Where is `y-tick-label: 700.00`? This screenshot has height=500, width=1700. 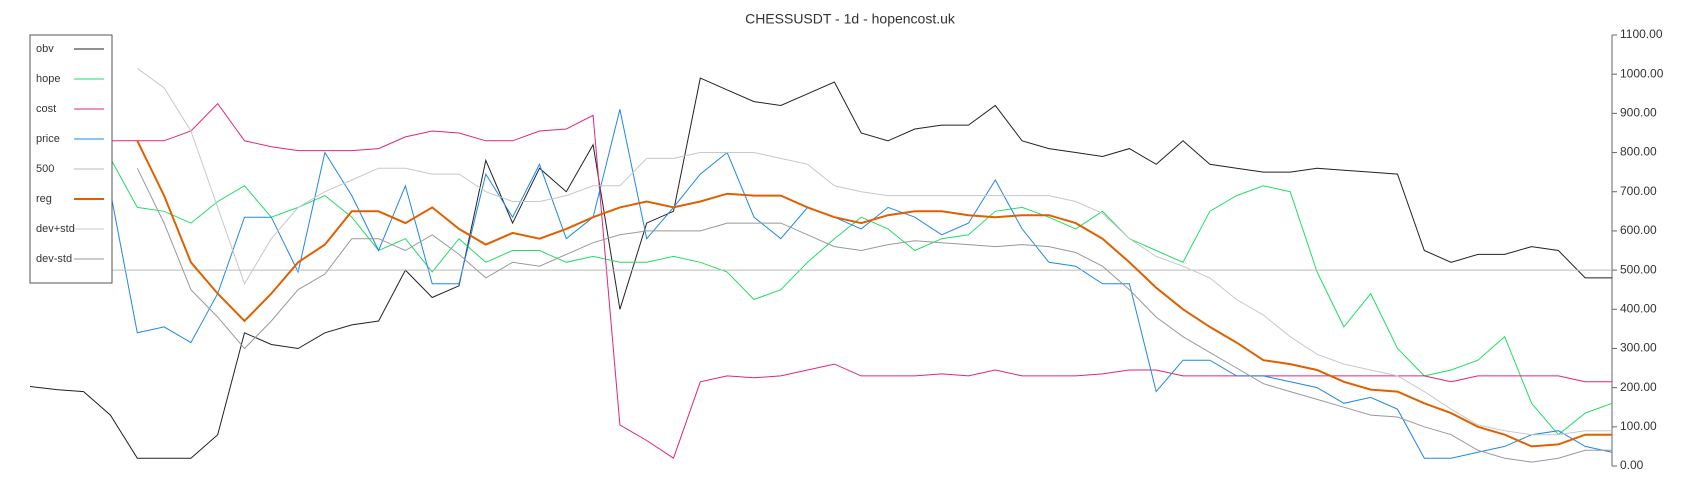
y-tick-label: 700.00 is located at coordinates (1638, 191).